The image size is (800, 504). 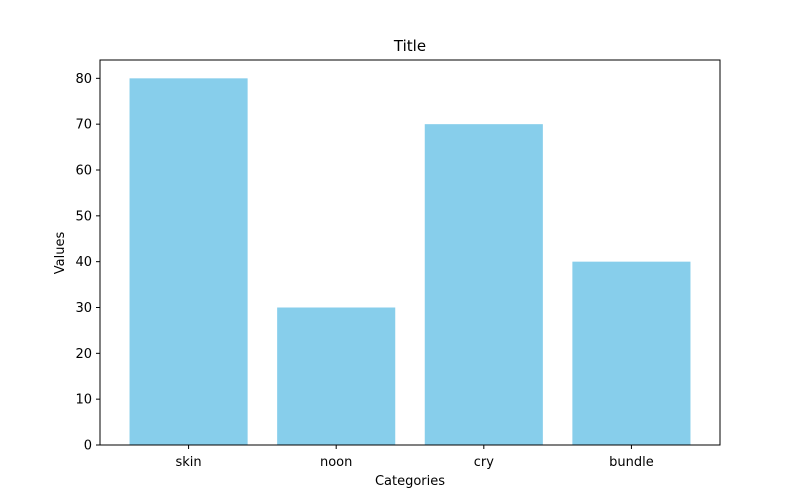 I want to click on y-tick-label: 50, so click(x=83, y=216).